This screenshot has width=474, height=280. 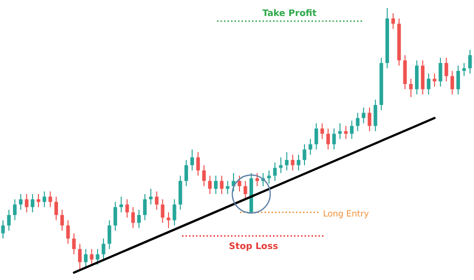 What do you see at coordinates (346, 214) in the screenshot?
I see `ref-line-label: Long Entry` at bounding box center [346, 214].